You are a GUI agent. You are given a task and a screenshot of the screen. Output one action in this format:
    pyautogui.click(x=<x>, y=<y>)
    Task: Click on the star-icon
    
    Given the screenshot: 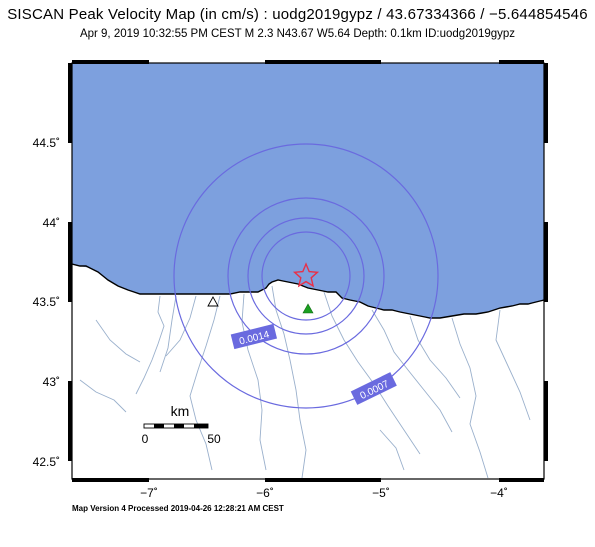 What is the action you would take?
    pyautogui.click(x=306, y=275)
    